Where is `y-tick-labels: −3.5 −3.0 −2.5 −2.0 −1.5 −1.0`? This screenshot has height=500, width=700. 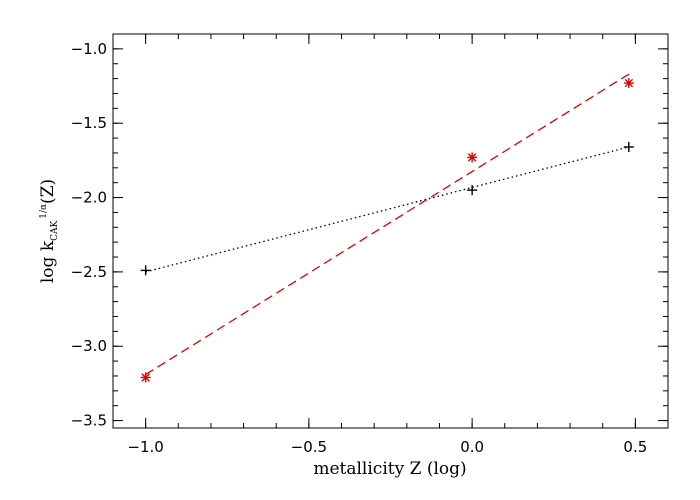 y-tick-labels: −3.5 −3.0 −2.5 −2.0 −1.5 −1.0 is located at coordinates (89, 235).